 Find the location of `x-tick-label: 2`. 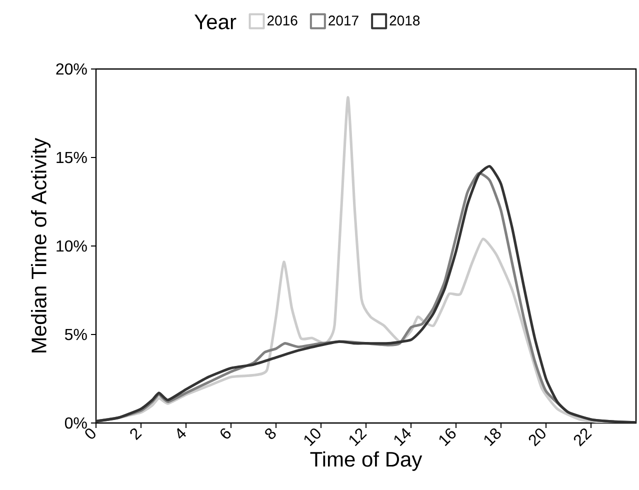

x-tick-label: 2 is located at coordinates (136, 434).